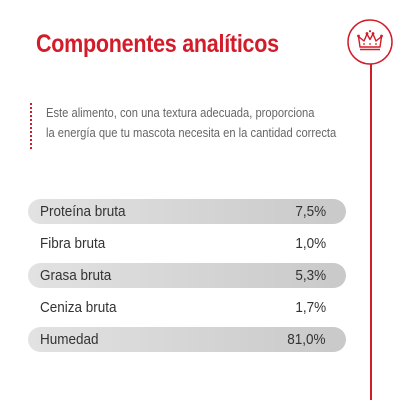 The image size is (400, 400). Describe the element at coordinates (187, 275) in the screenshot. I see `component-row-fat: Grasa bruta 5,3%` at that location.